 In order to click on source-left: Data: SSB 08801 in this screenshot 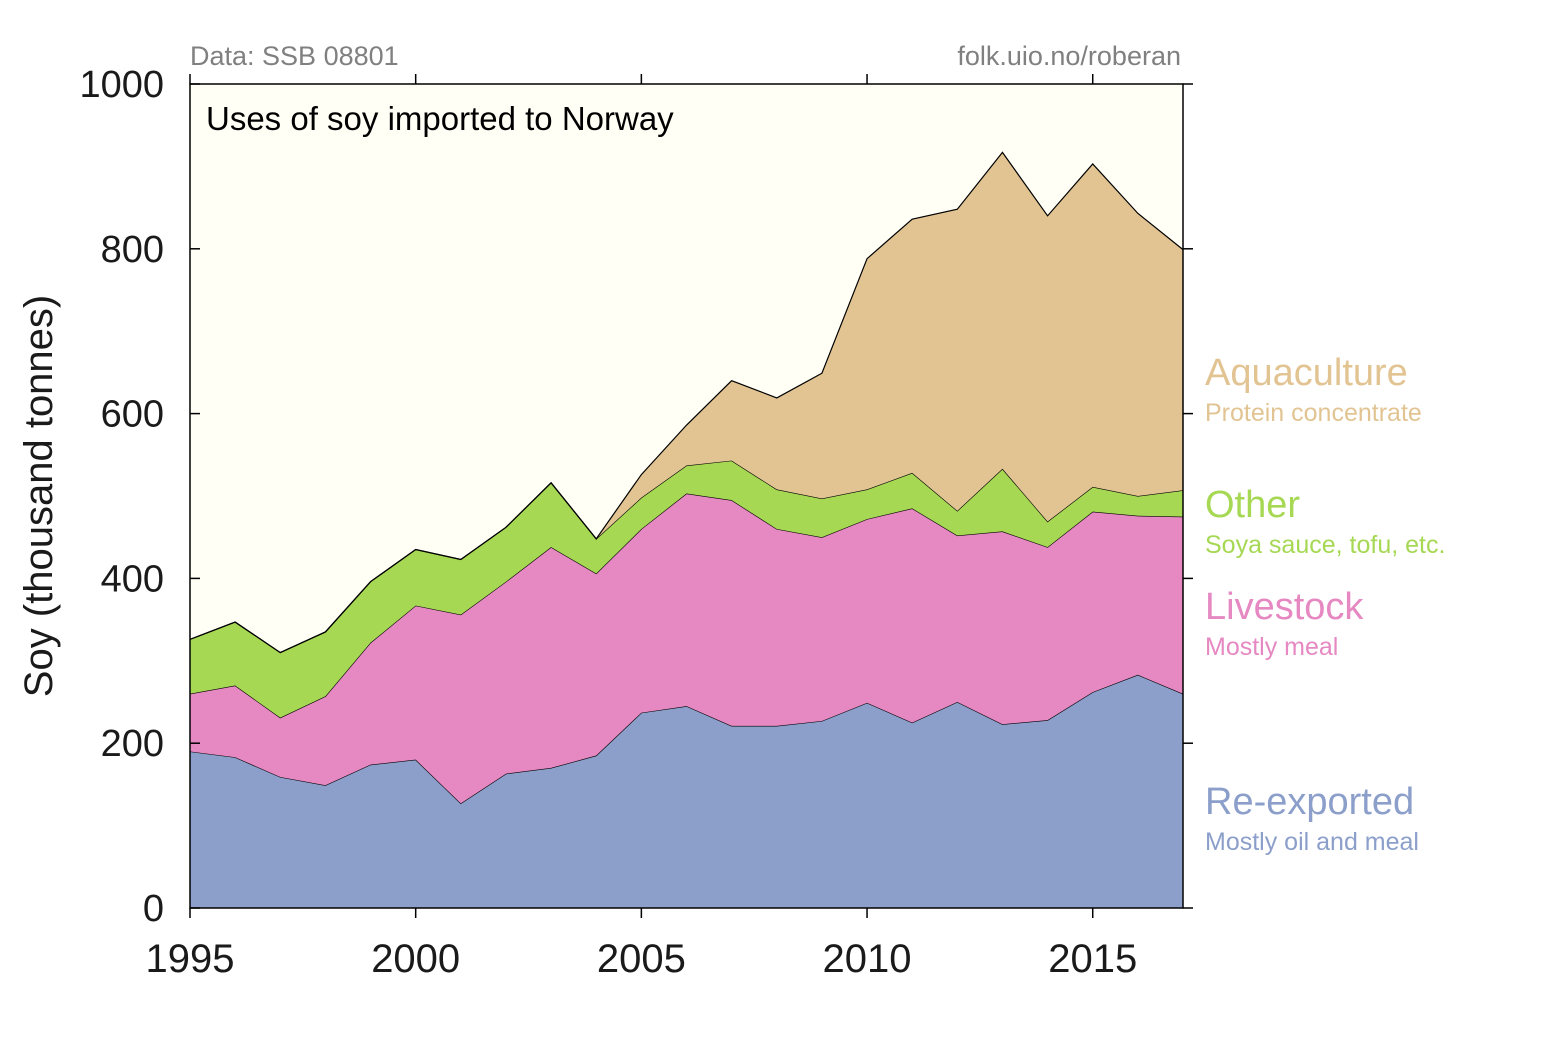, I will do `click(294, 56)`.